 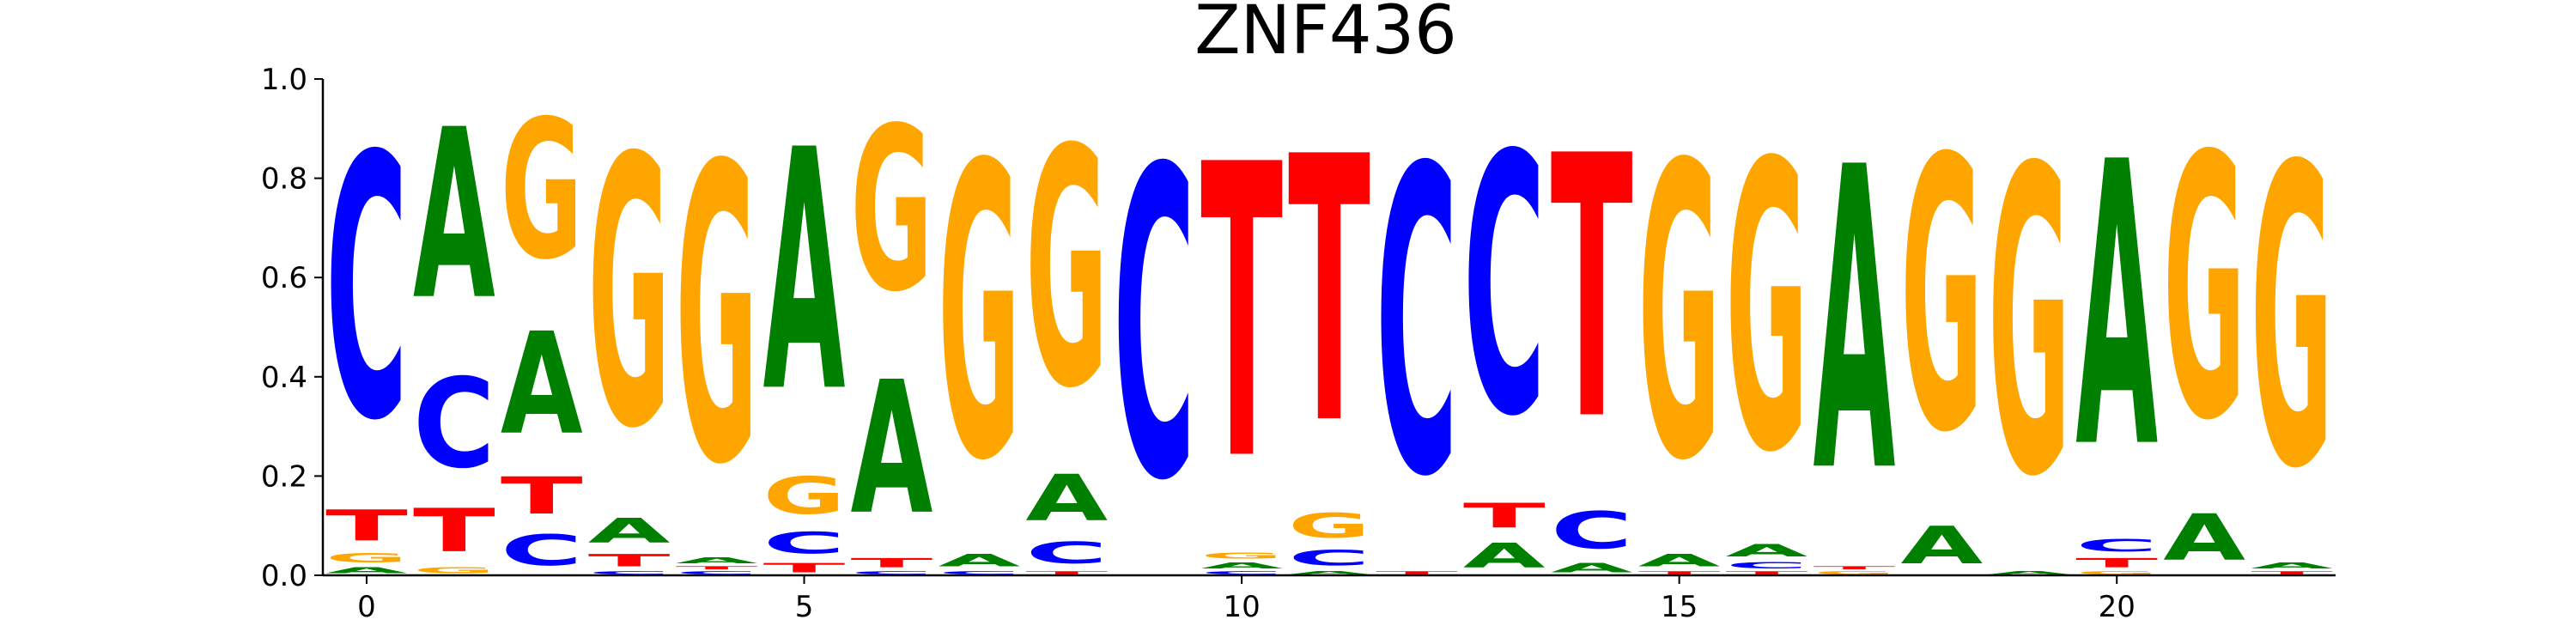 I want to click on logo-letter-C-pos11: C, so click(x=1329, y=558).